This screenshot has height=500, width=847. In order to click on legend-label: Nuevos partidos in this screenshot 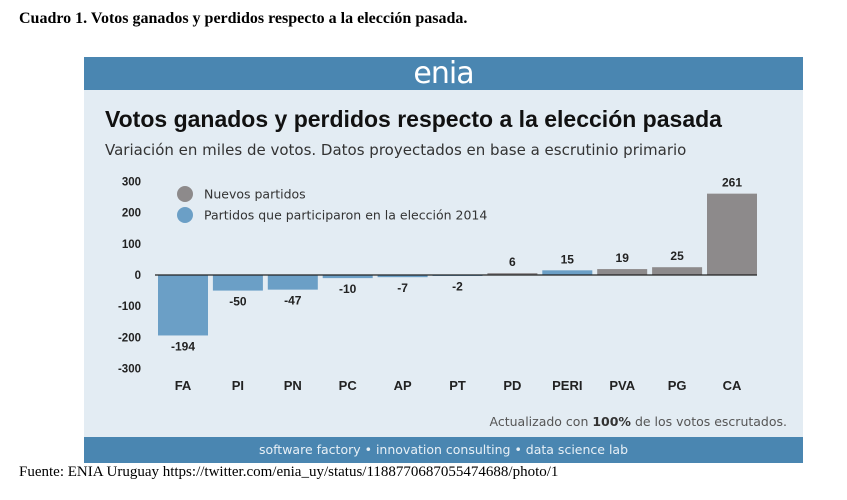, I will do `click(255, 194)`.